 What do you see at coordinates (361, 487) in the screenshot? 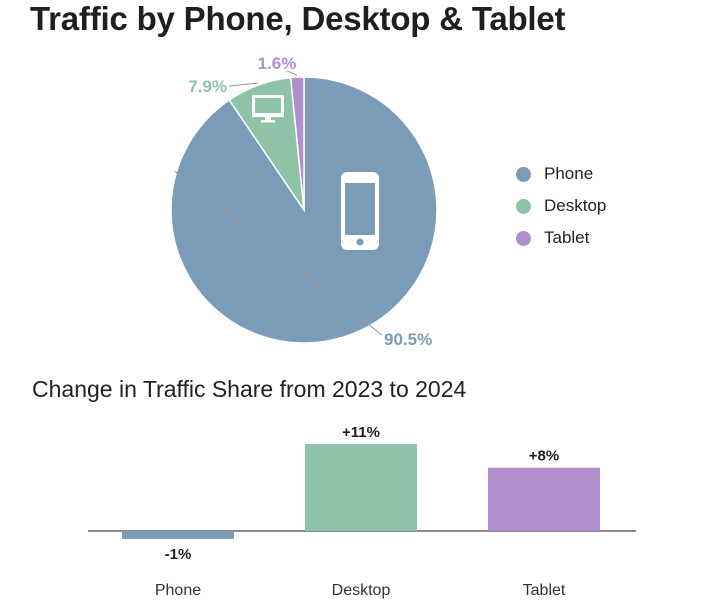
I see `bar-desktop` at bounding box center [361, 487].